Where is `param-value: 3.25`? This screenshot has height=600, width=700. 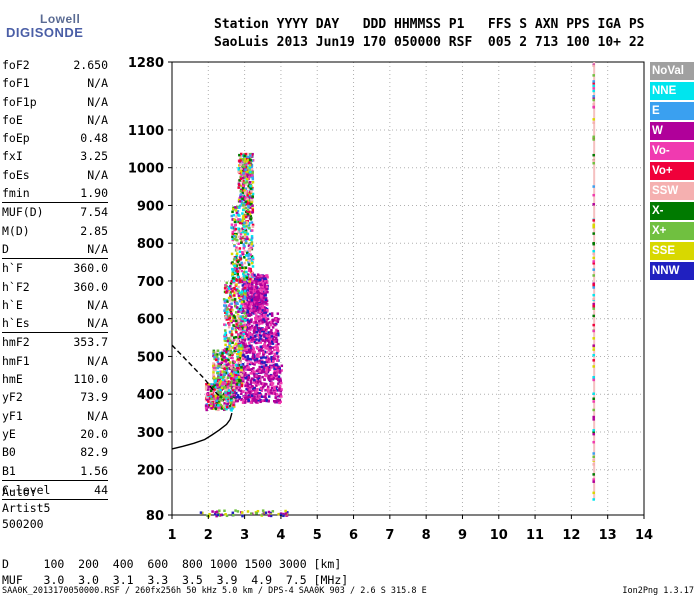 param-value: 3.25 is located at coordinates (94, 156).